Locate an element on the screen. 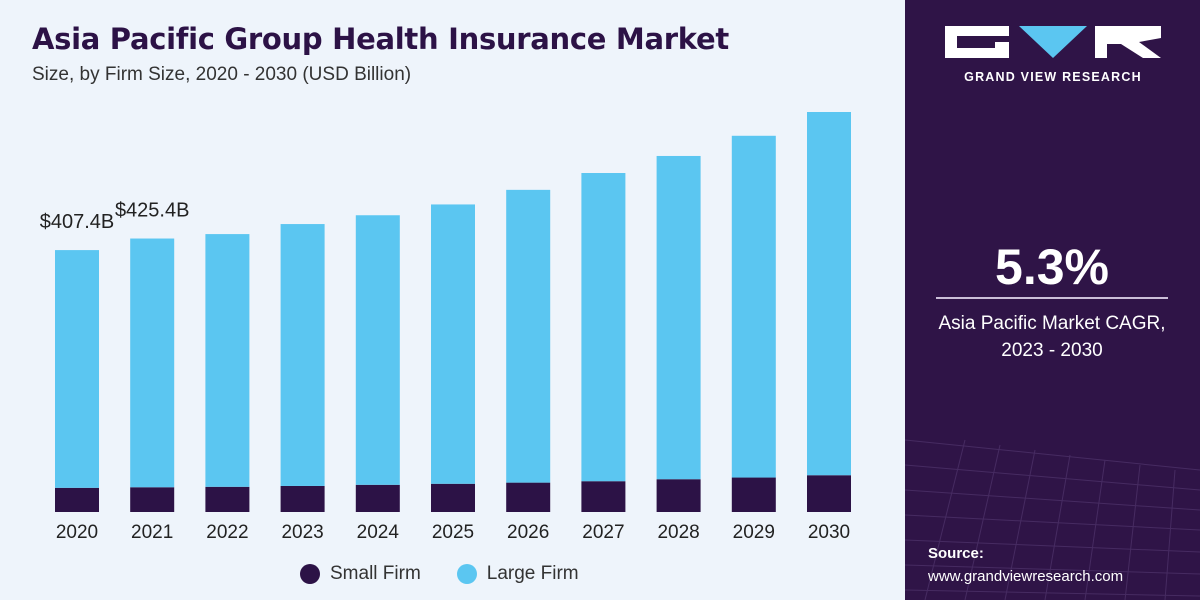 The image size is (1200, 600). data-label-2021: $425.4B is located at coordinates (152, 211).